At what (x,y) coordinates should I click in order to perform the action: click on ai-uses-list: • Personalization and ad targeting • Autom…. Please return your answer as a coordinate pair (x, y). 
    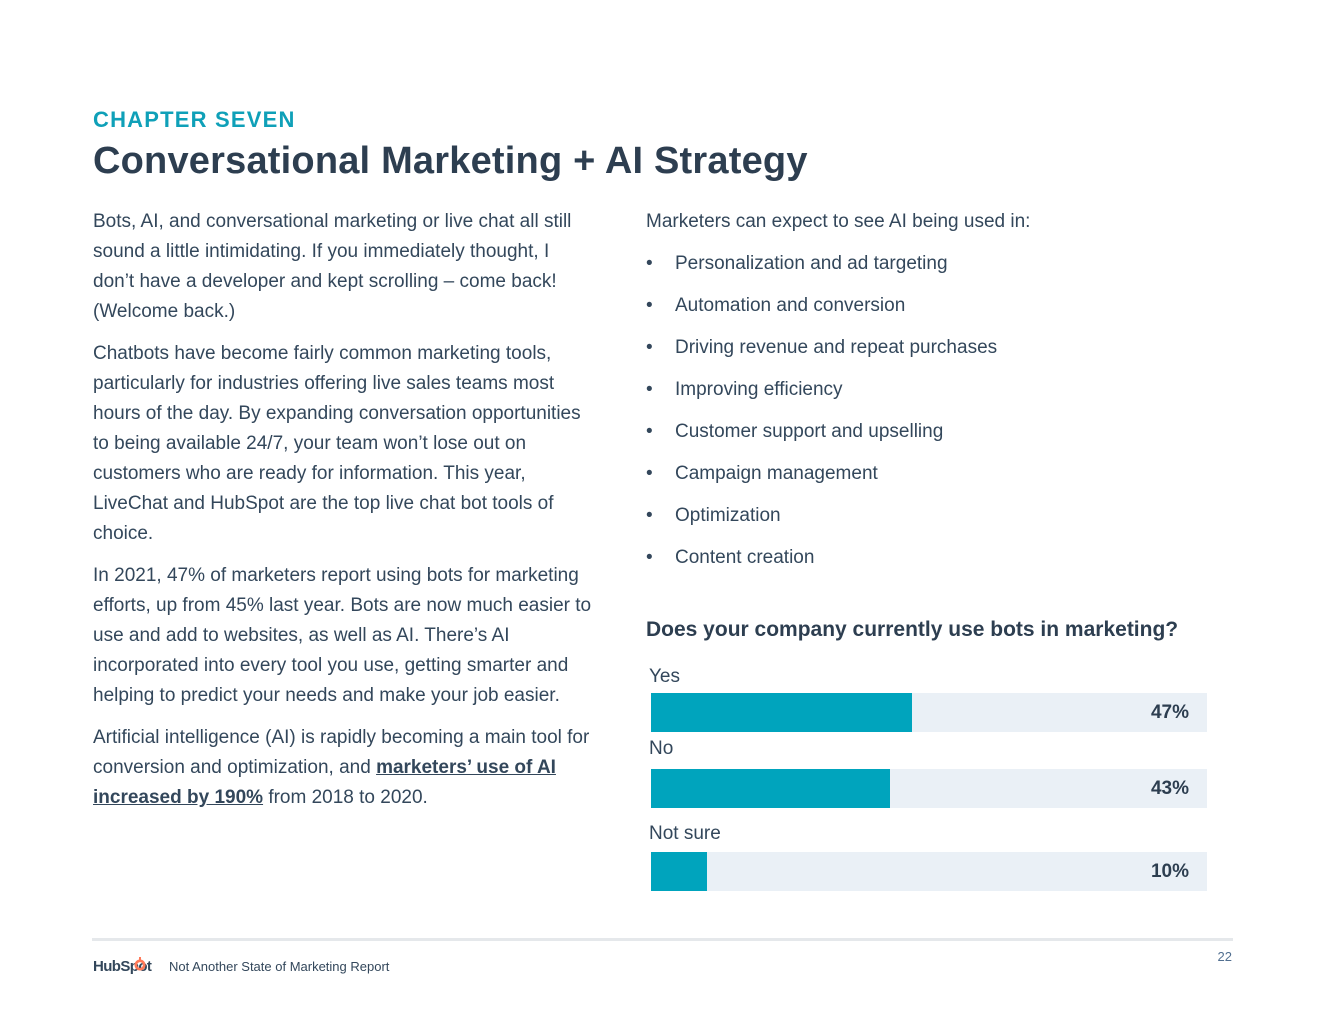
    Looking at the image, I should click on (946, 411).